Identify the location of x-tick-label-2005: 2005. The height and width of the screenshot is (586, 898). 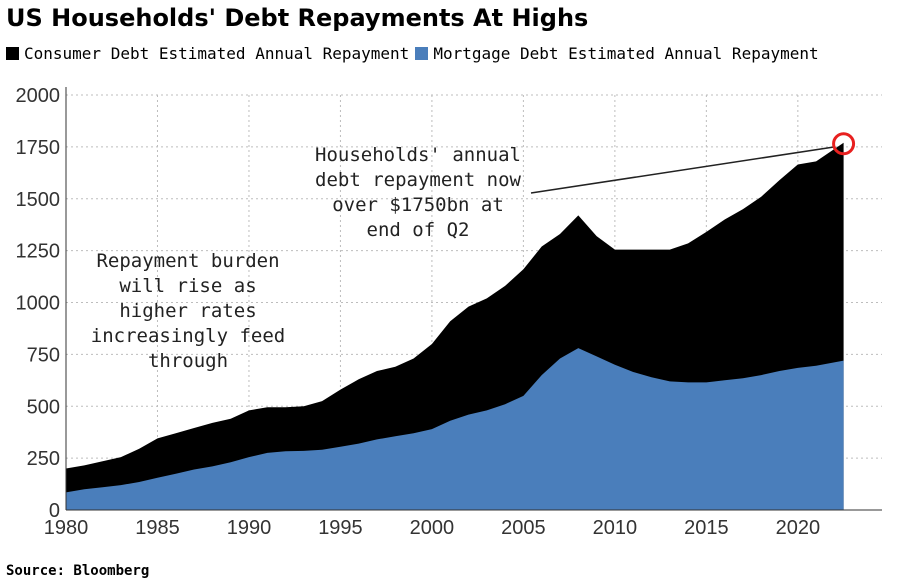
(523, 528).